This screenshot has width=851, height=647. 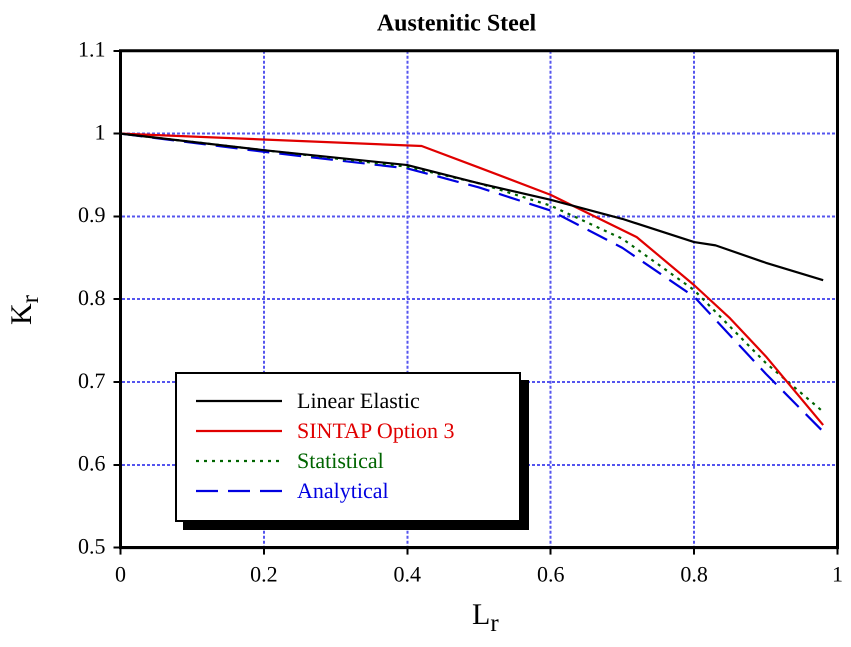 I want to click on legend-label: Analytical, so click(x=343, y=491).